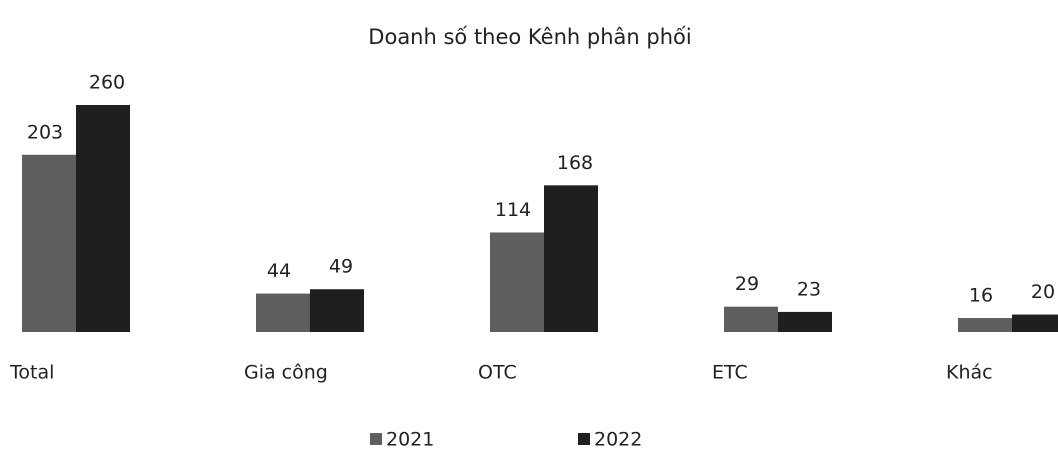 The height and width of the screenshot is (450, 1058). What do you see at coordinates (618, 439) in the screenshot?
I see `legend-label: 2022` at bounding box center [618, 439].